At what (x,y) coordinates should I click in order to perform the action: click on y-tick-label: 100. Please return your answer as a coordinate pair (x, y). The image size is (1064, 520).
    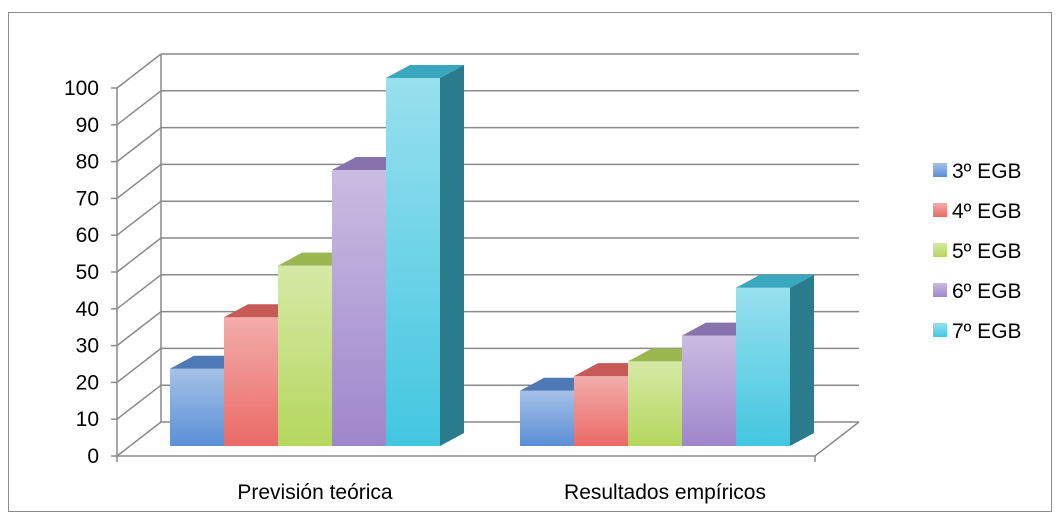
    Looking at the image, I should click on (81, 88).